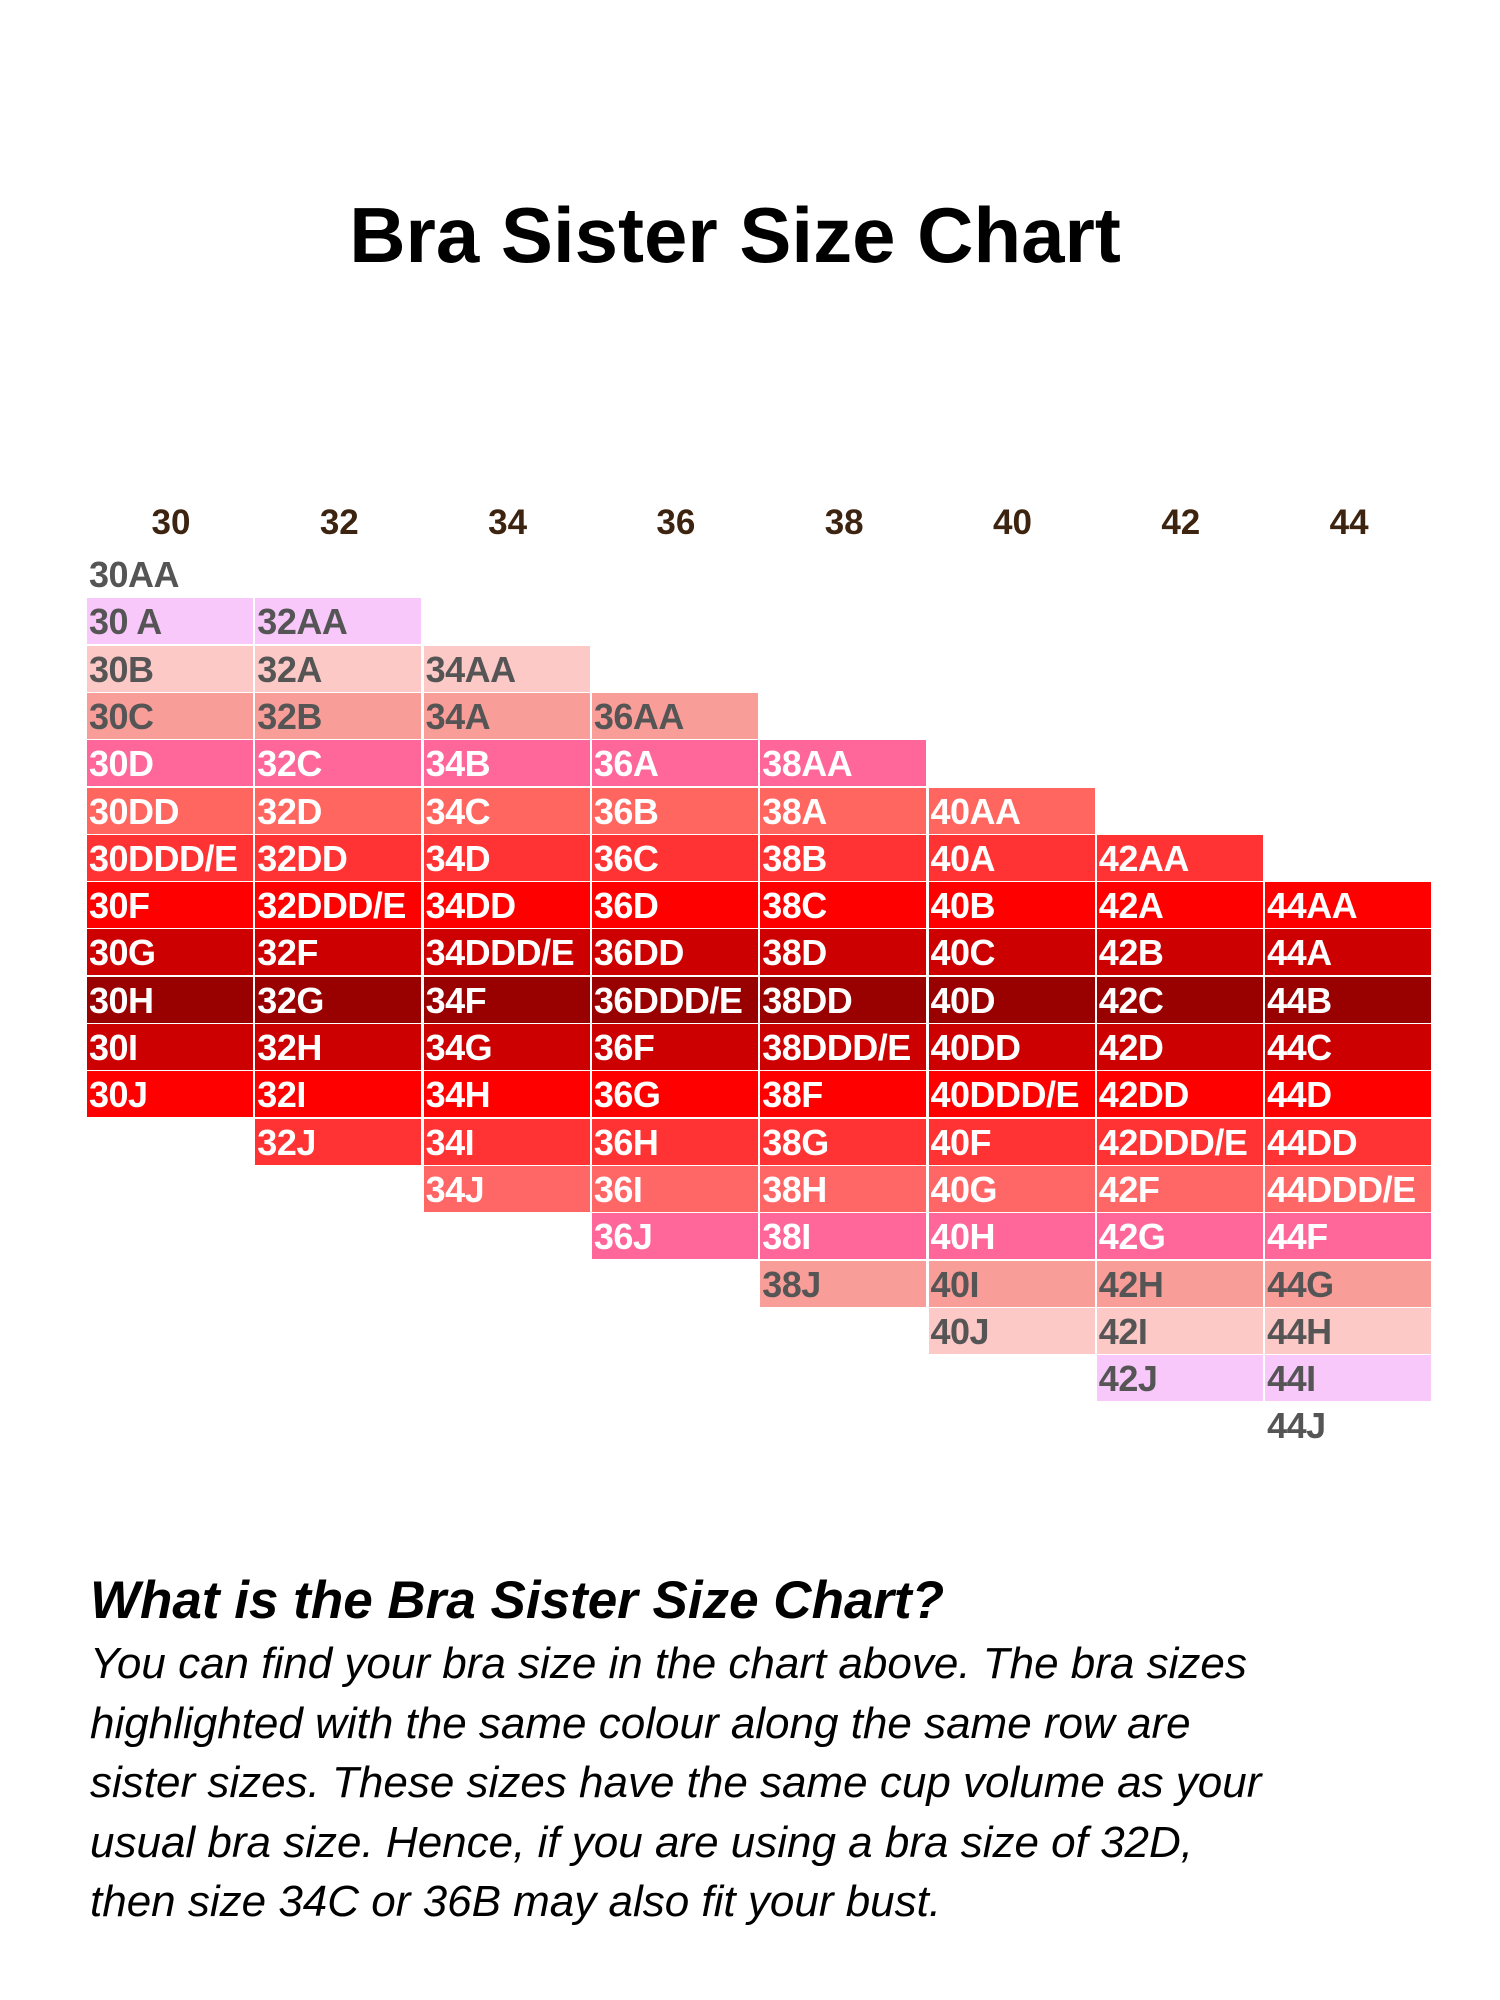 This screenshot has height=2000, width=1500. Describe the element at coordinates (674, 1188) in the screenshot. I see `size-cell: 36I` at that location.